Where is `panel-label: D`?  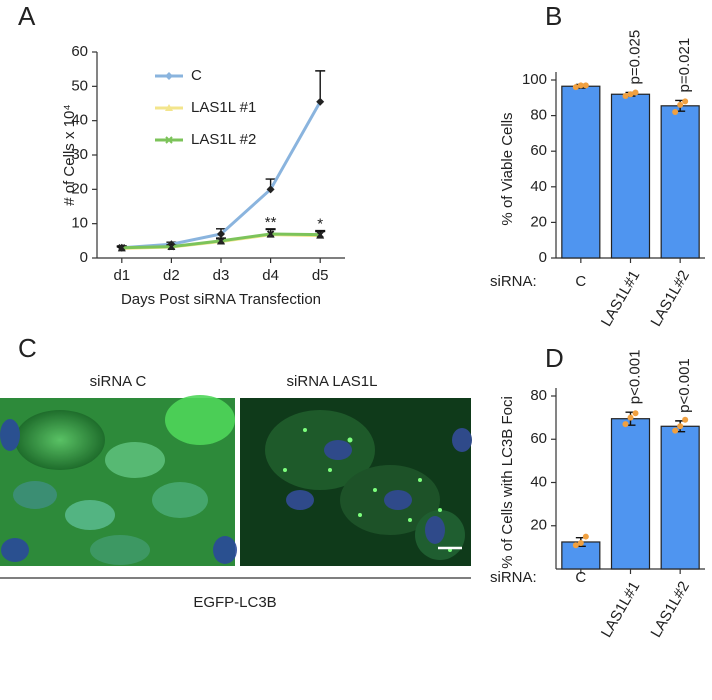
panel-label: D is located at coordinates (554, 358).